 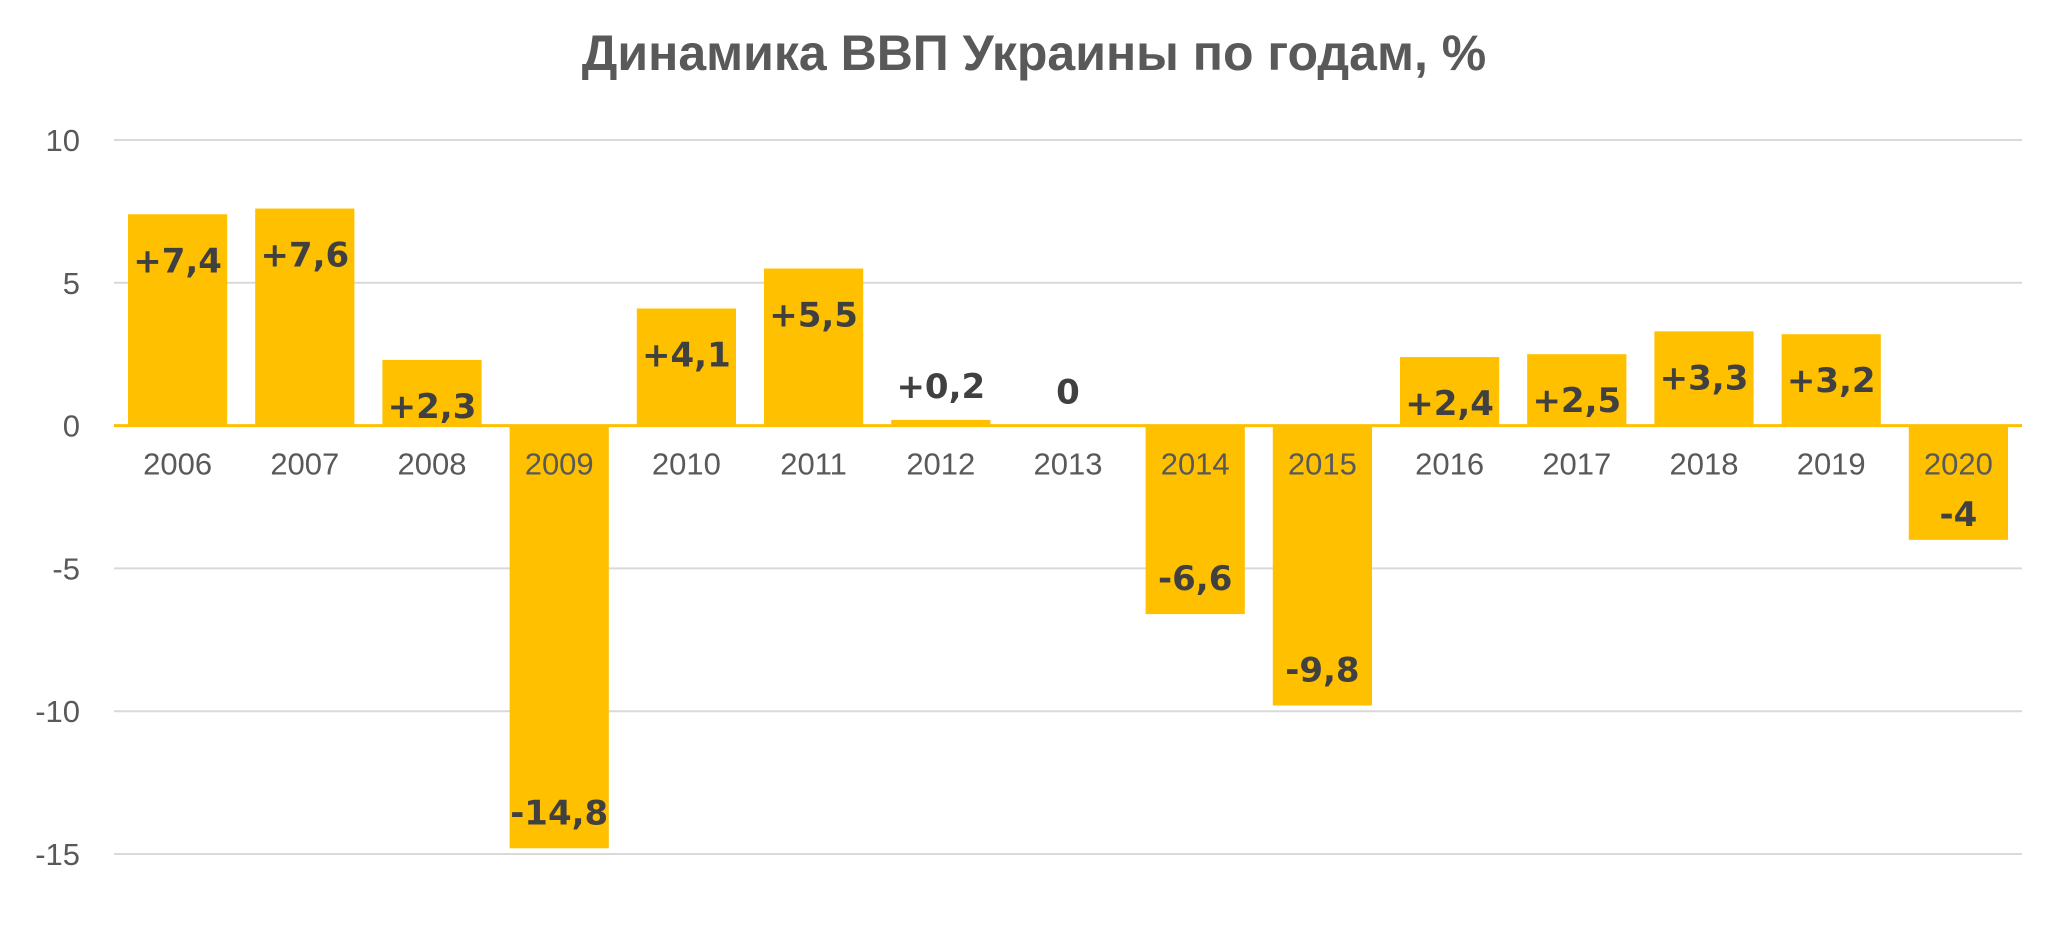 I want to click on bar-2008, so click(x=432, y=392).